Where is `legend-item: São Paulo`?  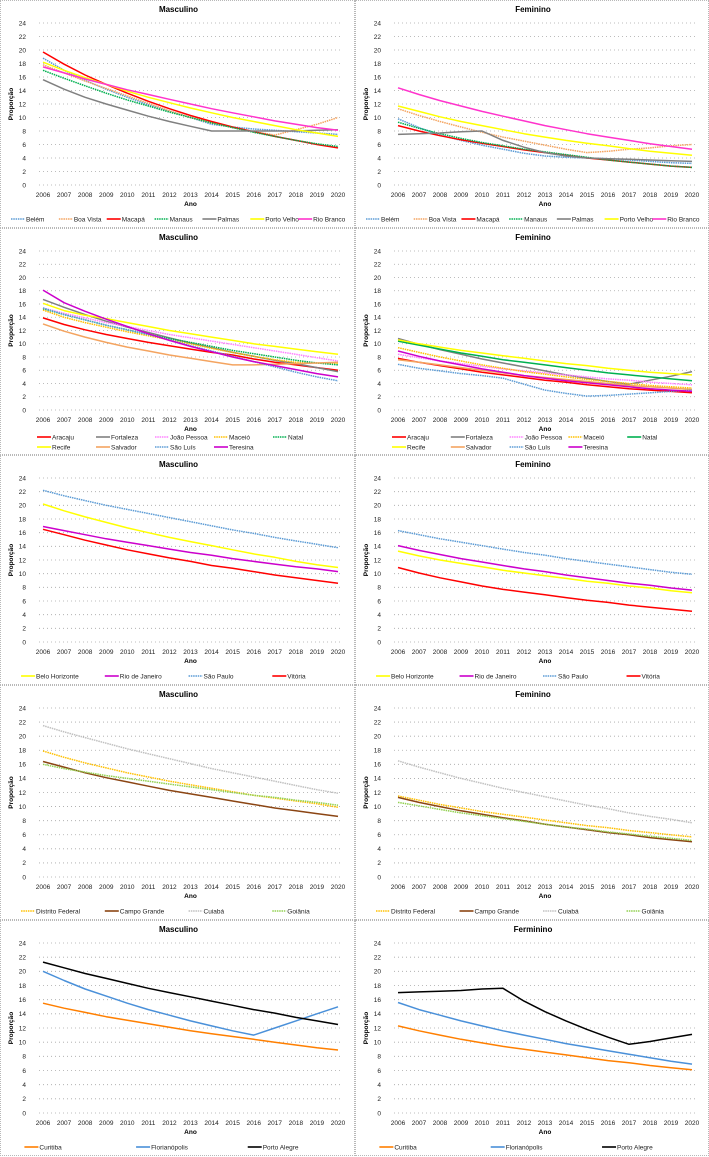 legend-item: São Paulo is located at coordinates (211, 676).